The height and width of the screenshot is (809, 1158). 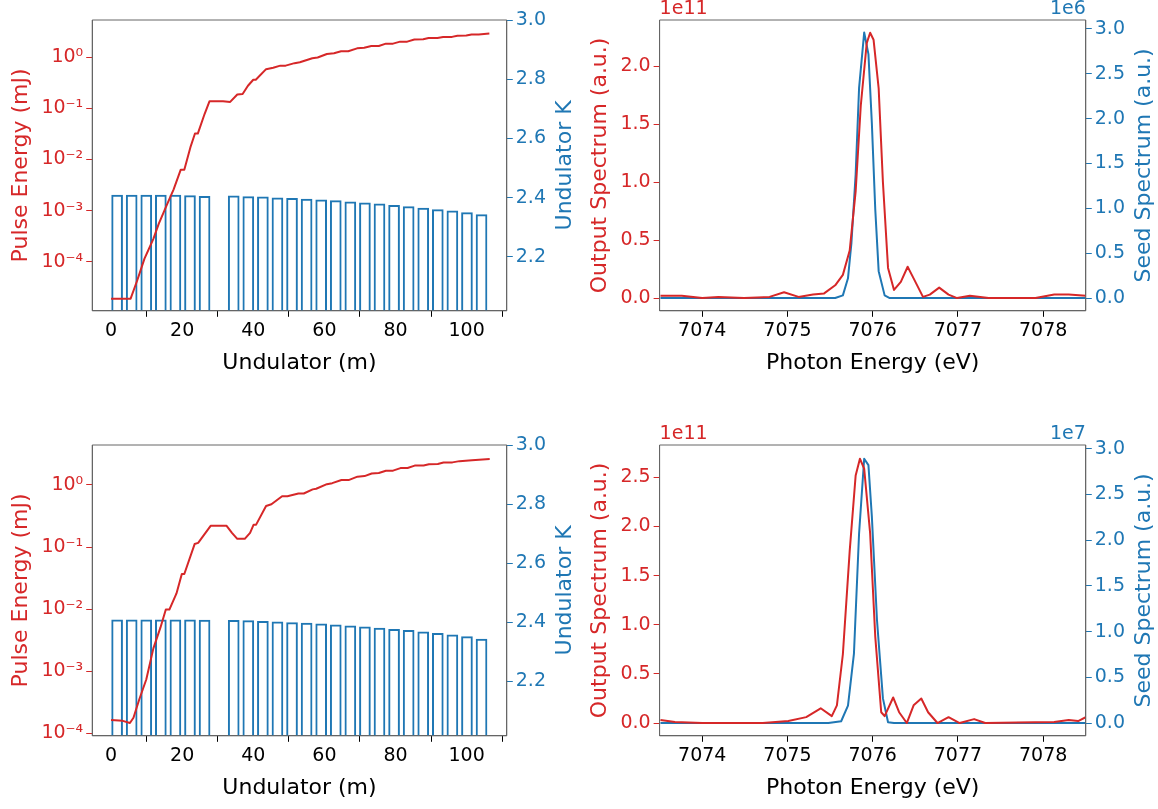 What do you see at coordinates (1067, 432) in the screenshot?
I see `text: 1e7` at bounding box center [1067, 432].